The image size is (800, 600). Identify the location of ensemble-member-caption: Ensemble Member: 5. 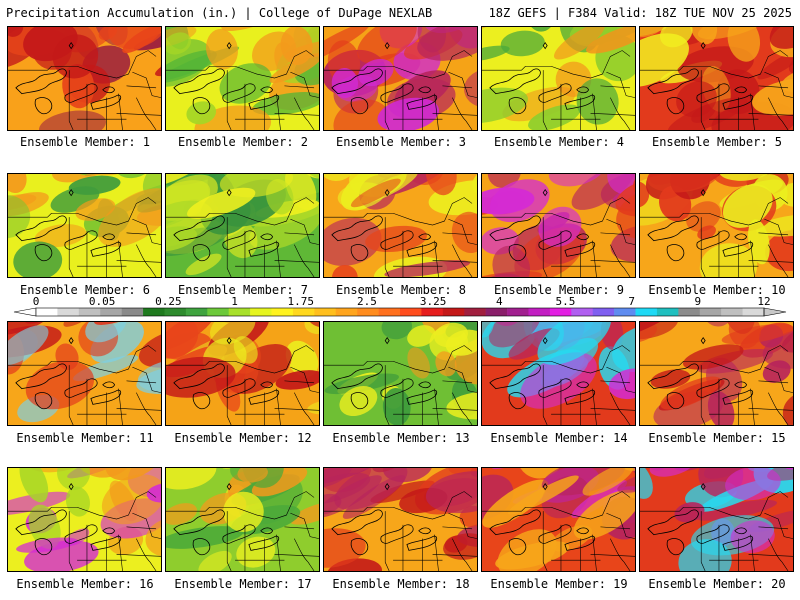
(717, 142).